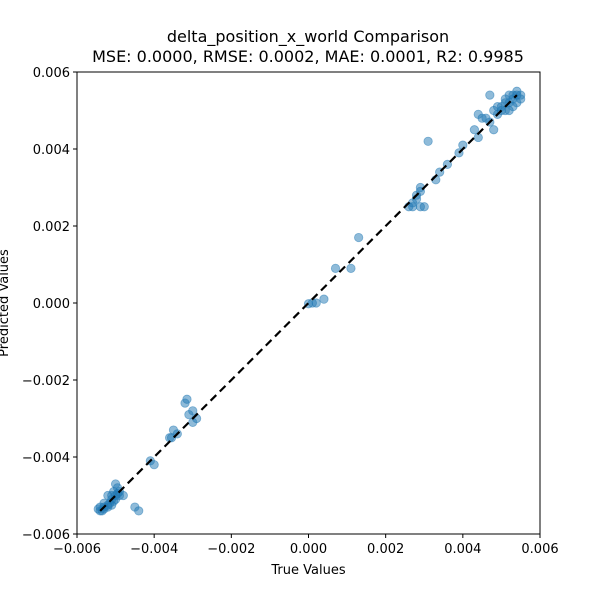 The image size is (600, 600). Describe the element at coordinates (51, 150) in the screenshot. I see `y-tick-label: 0.004` at that location.